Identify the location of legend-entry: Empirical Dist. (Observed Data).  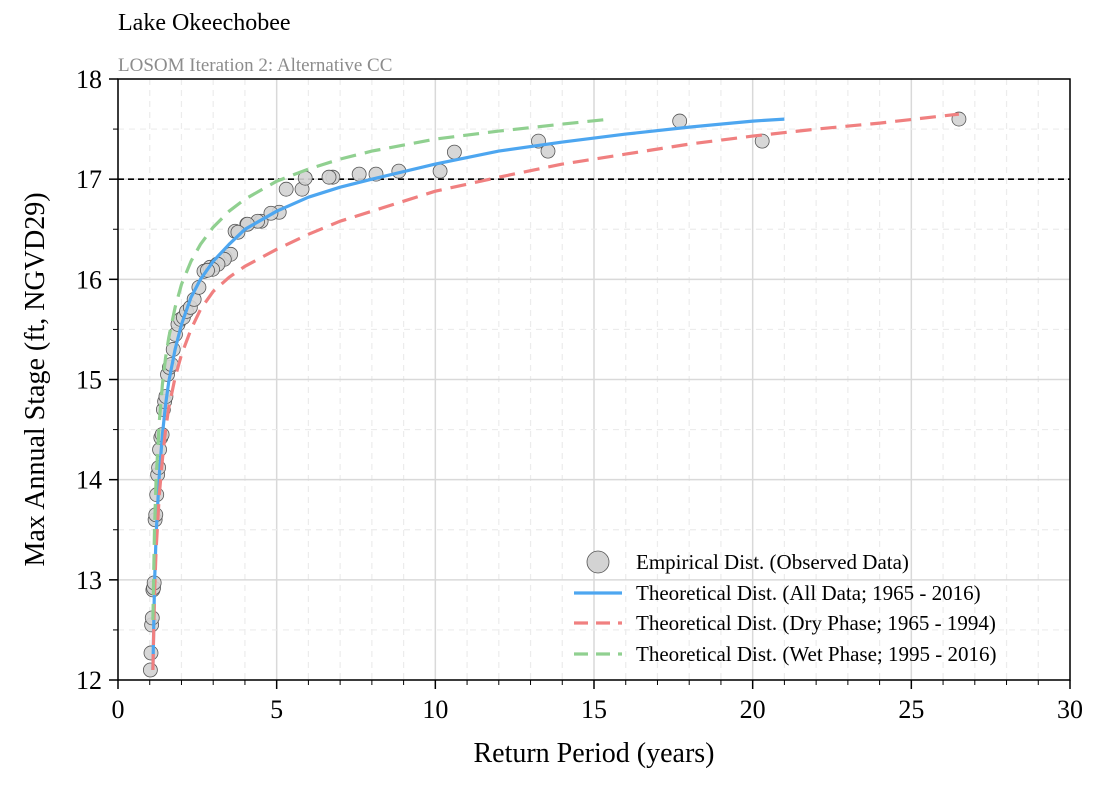
(772, 562).